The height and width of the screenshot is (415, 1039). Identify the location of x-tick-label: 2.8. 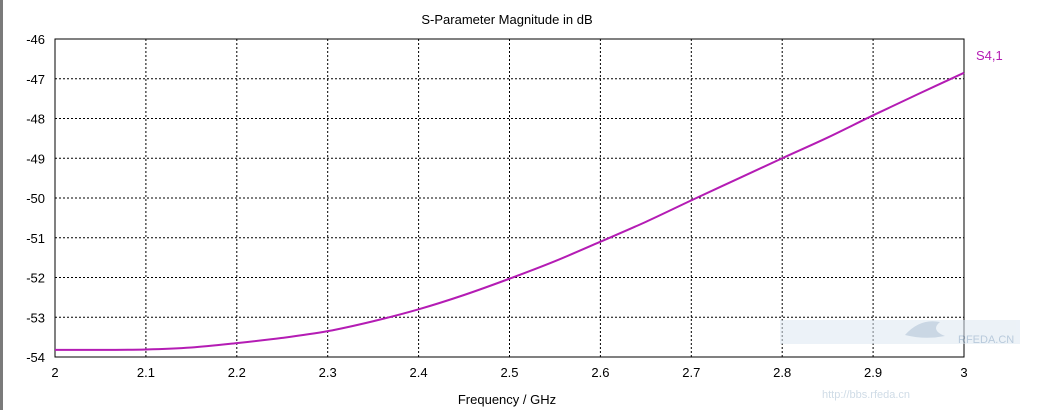
(782, 372).